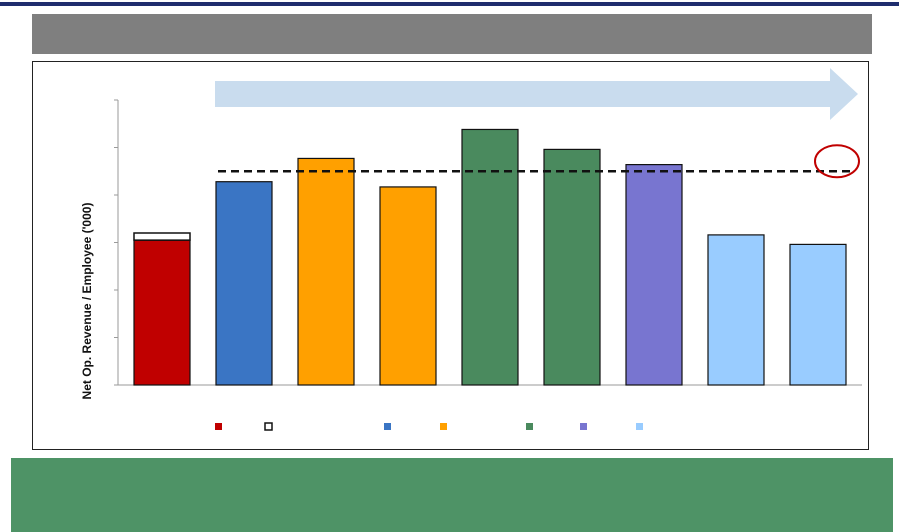 The image size is (899, 532). I want to click on title-bar, so click(452, 34).